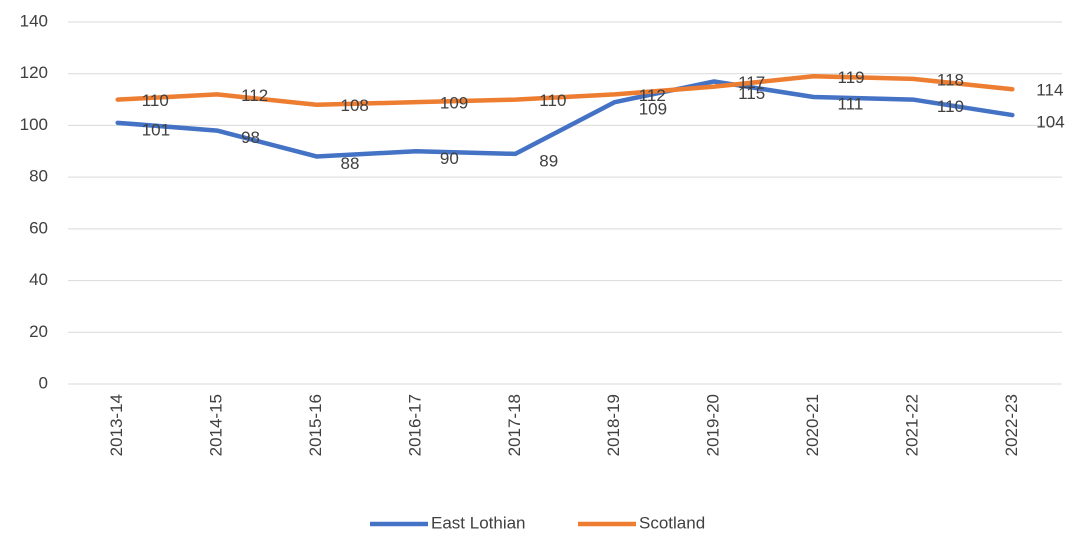 This screenshot has height=534, width=1071. Describe the element at coordinates (548, 160) in the screenshot. I see `data-label: 89` at that location.